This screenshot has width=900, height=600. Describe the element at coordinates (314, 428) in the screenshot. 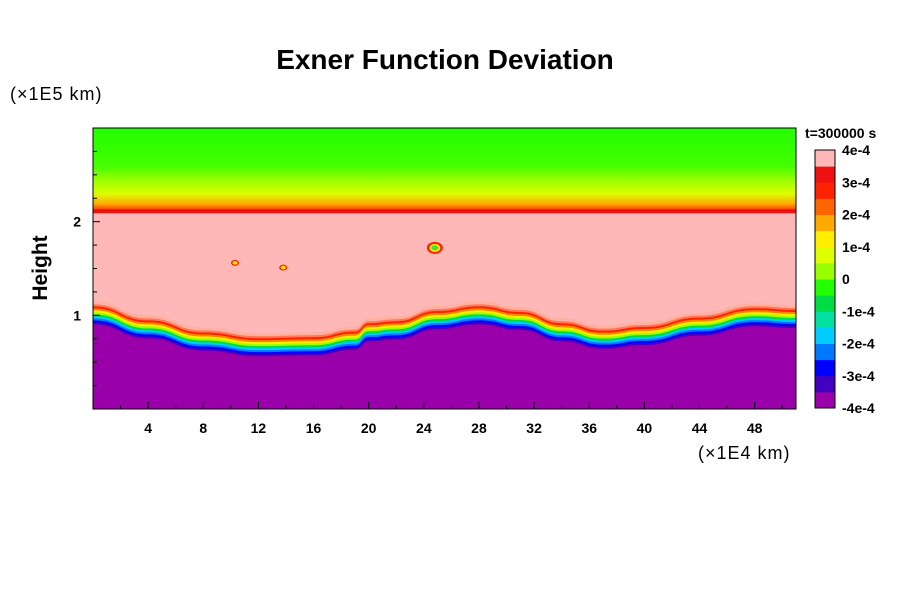

I see `x-tick-label: 16` at that location.